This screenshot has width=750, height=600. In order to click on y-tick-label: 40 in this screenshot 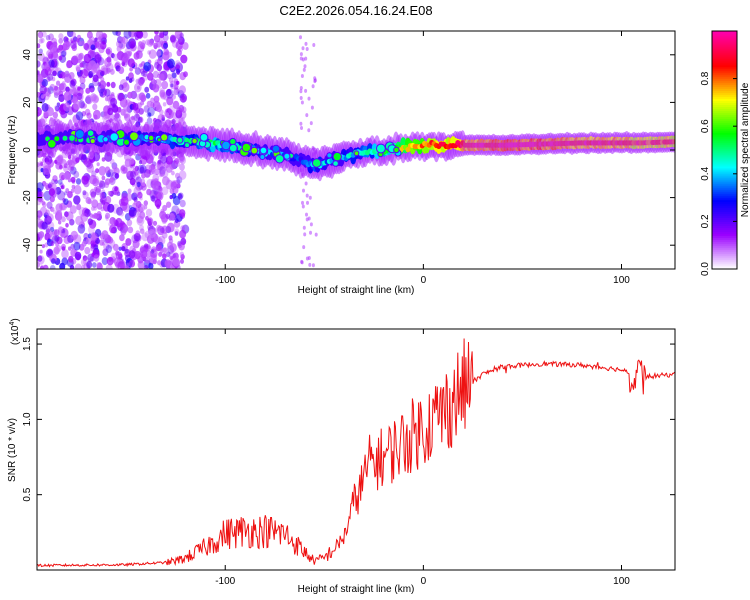, I will do `click(27, 55)`.